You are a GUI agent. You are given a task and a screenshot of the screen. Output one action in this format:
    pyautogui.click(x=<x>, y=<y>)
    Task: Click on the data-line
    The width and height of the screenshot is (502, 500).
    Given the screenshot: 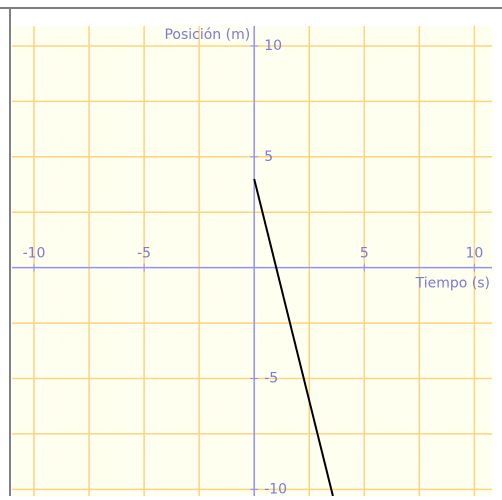 What is the action you would take?
    pyautogui.click(x=293, y=337)
    